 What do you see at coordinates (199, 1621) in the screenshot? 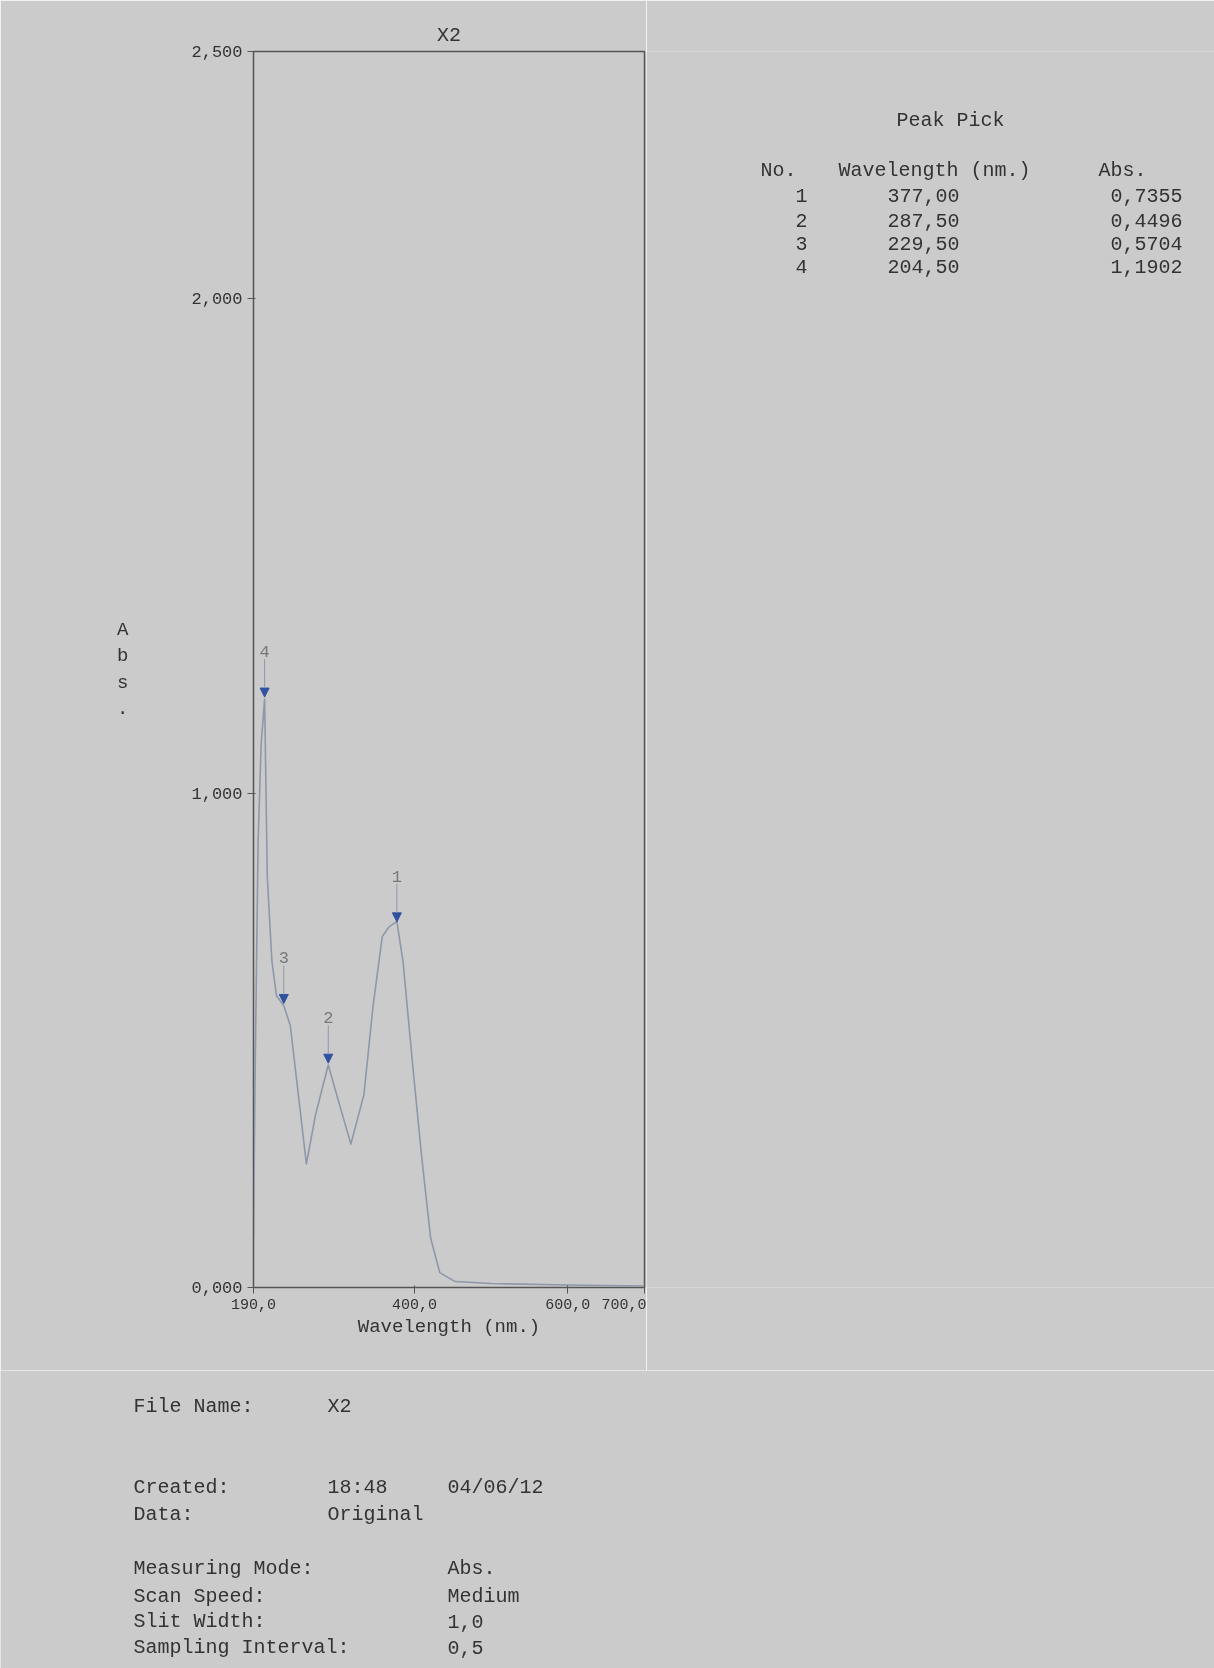
I see `text: Slit Width:` at bounding box center [199, 1621].